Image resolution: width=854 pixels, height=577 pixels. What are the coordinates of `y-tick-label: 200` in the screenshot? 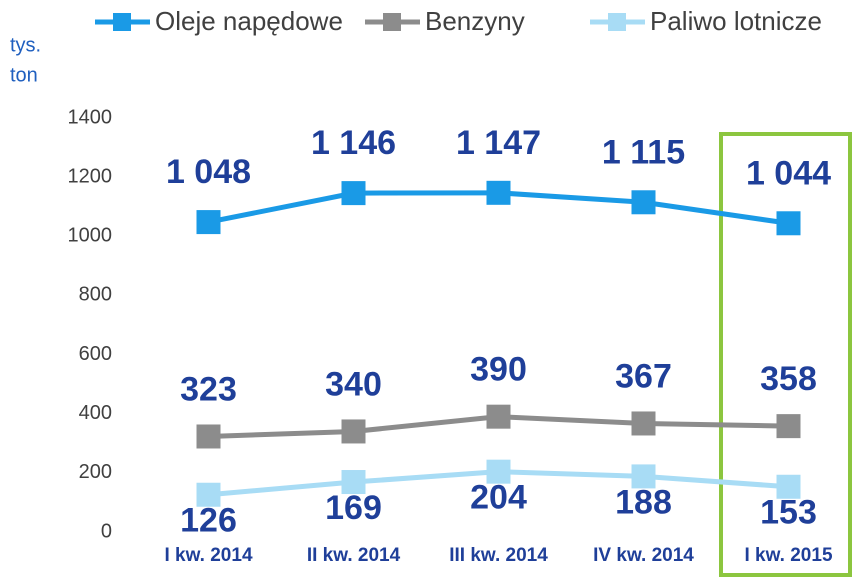 It's located at (95, 472).